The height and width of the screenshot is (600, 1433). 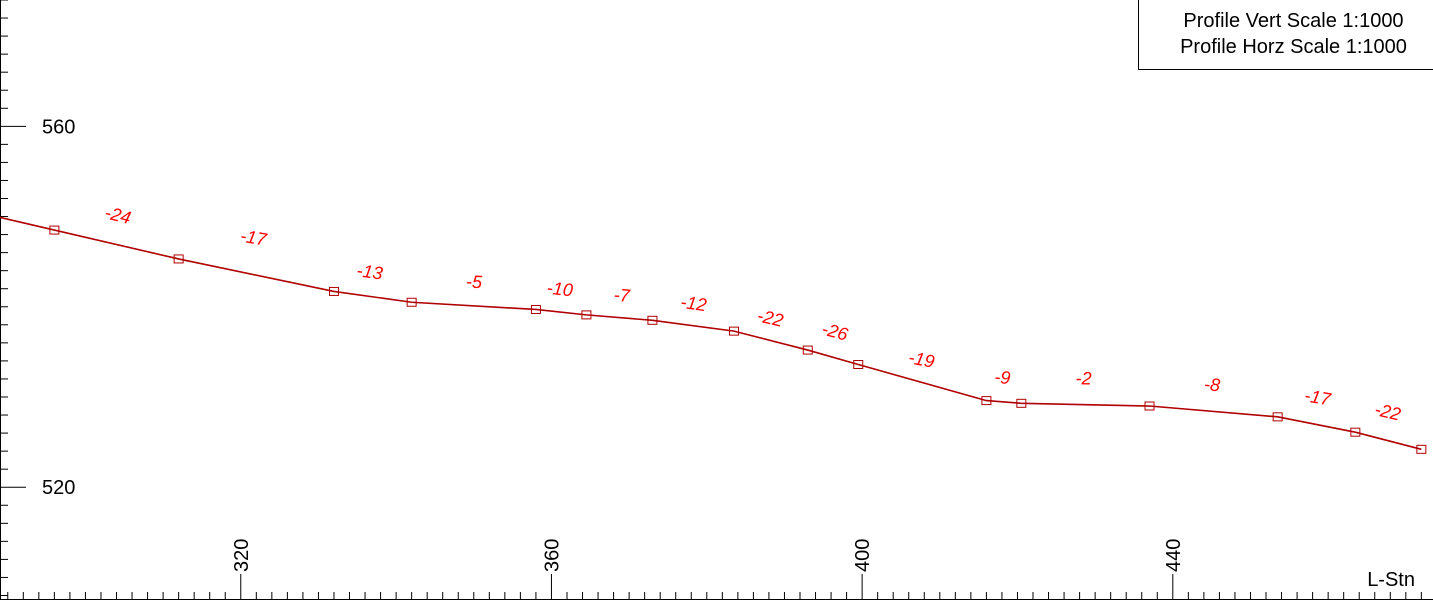 What do you see at coordinates (622, 295) in the screenshot?
I see `grade-label: -7` at bounding box center [622, 295].